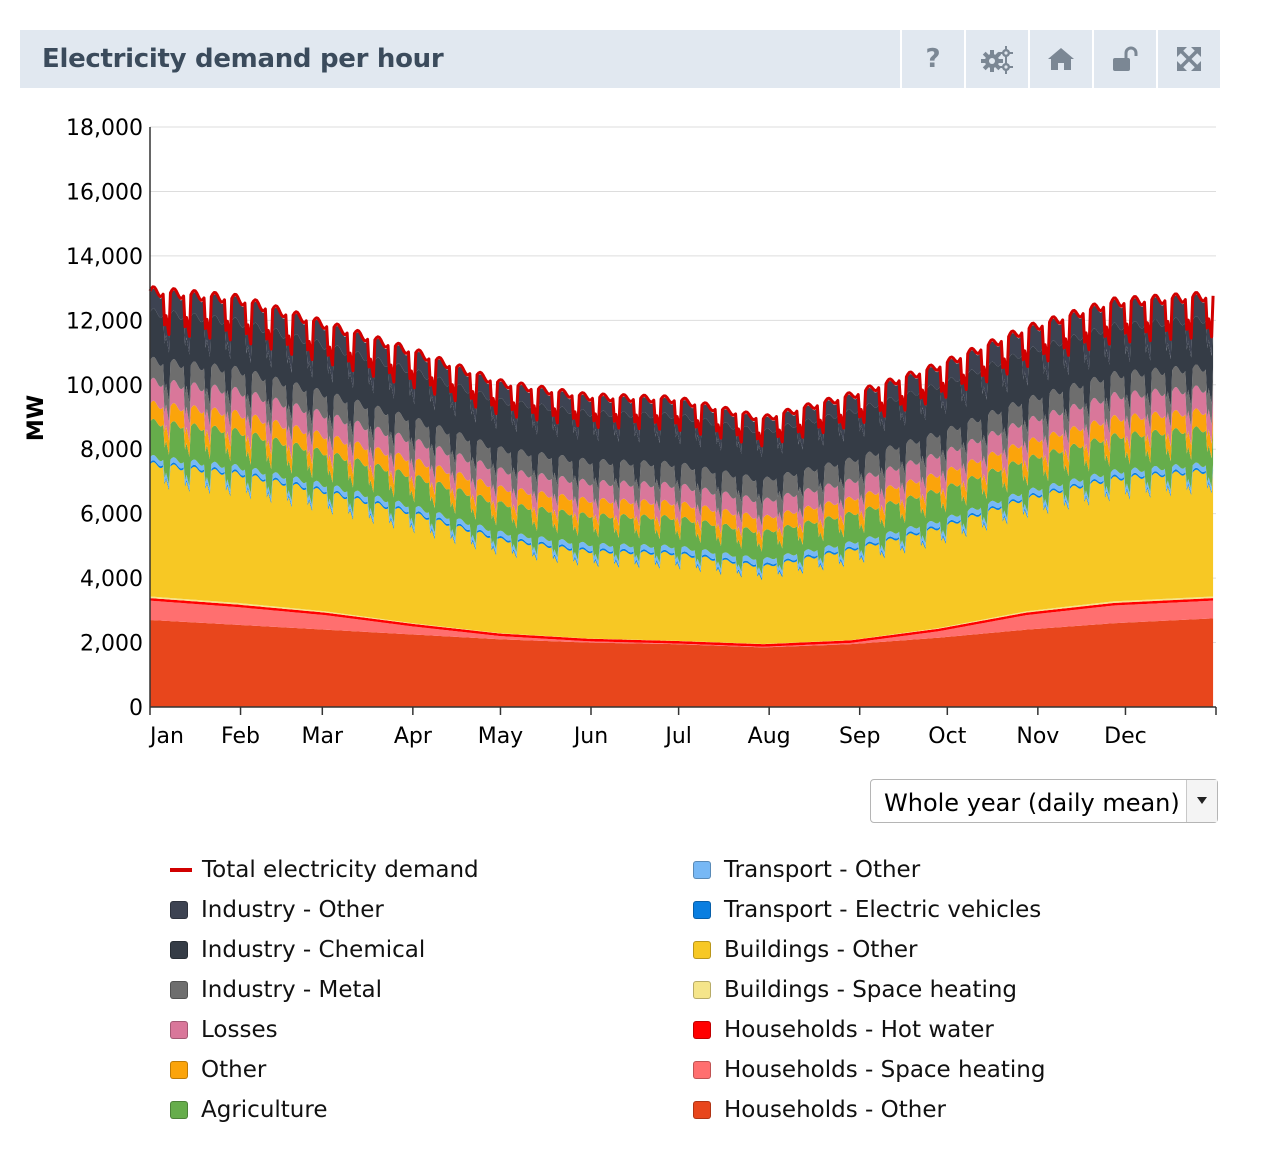 This screenshot has height=1158, width=1262. I want to click on x-tick-label: Jun, so click(590, 736).